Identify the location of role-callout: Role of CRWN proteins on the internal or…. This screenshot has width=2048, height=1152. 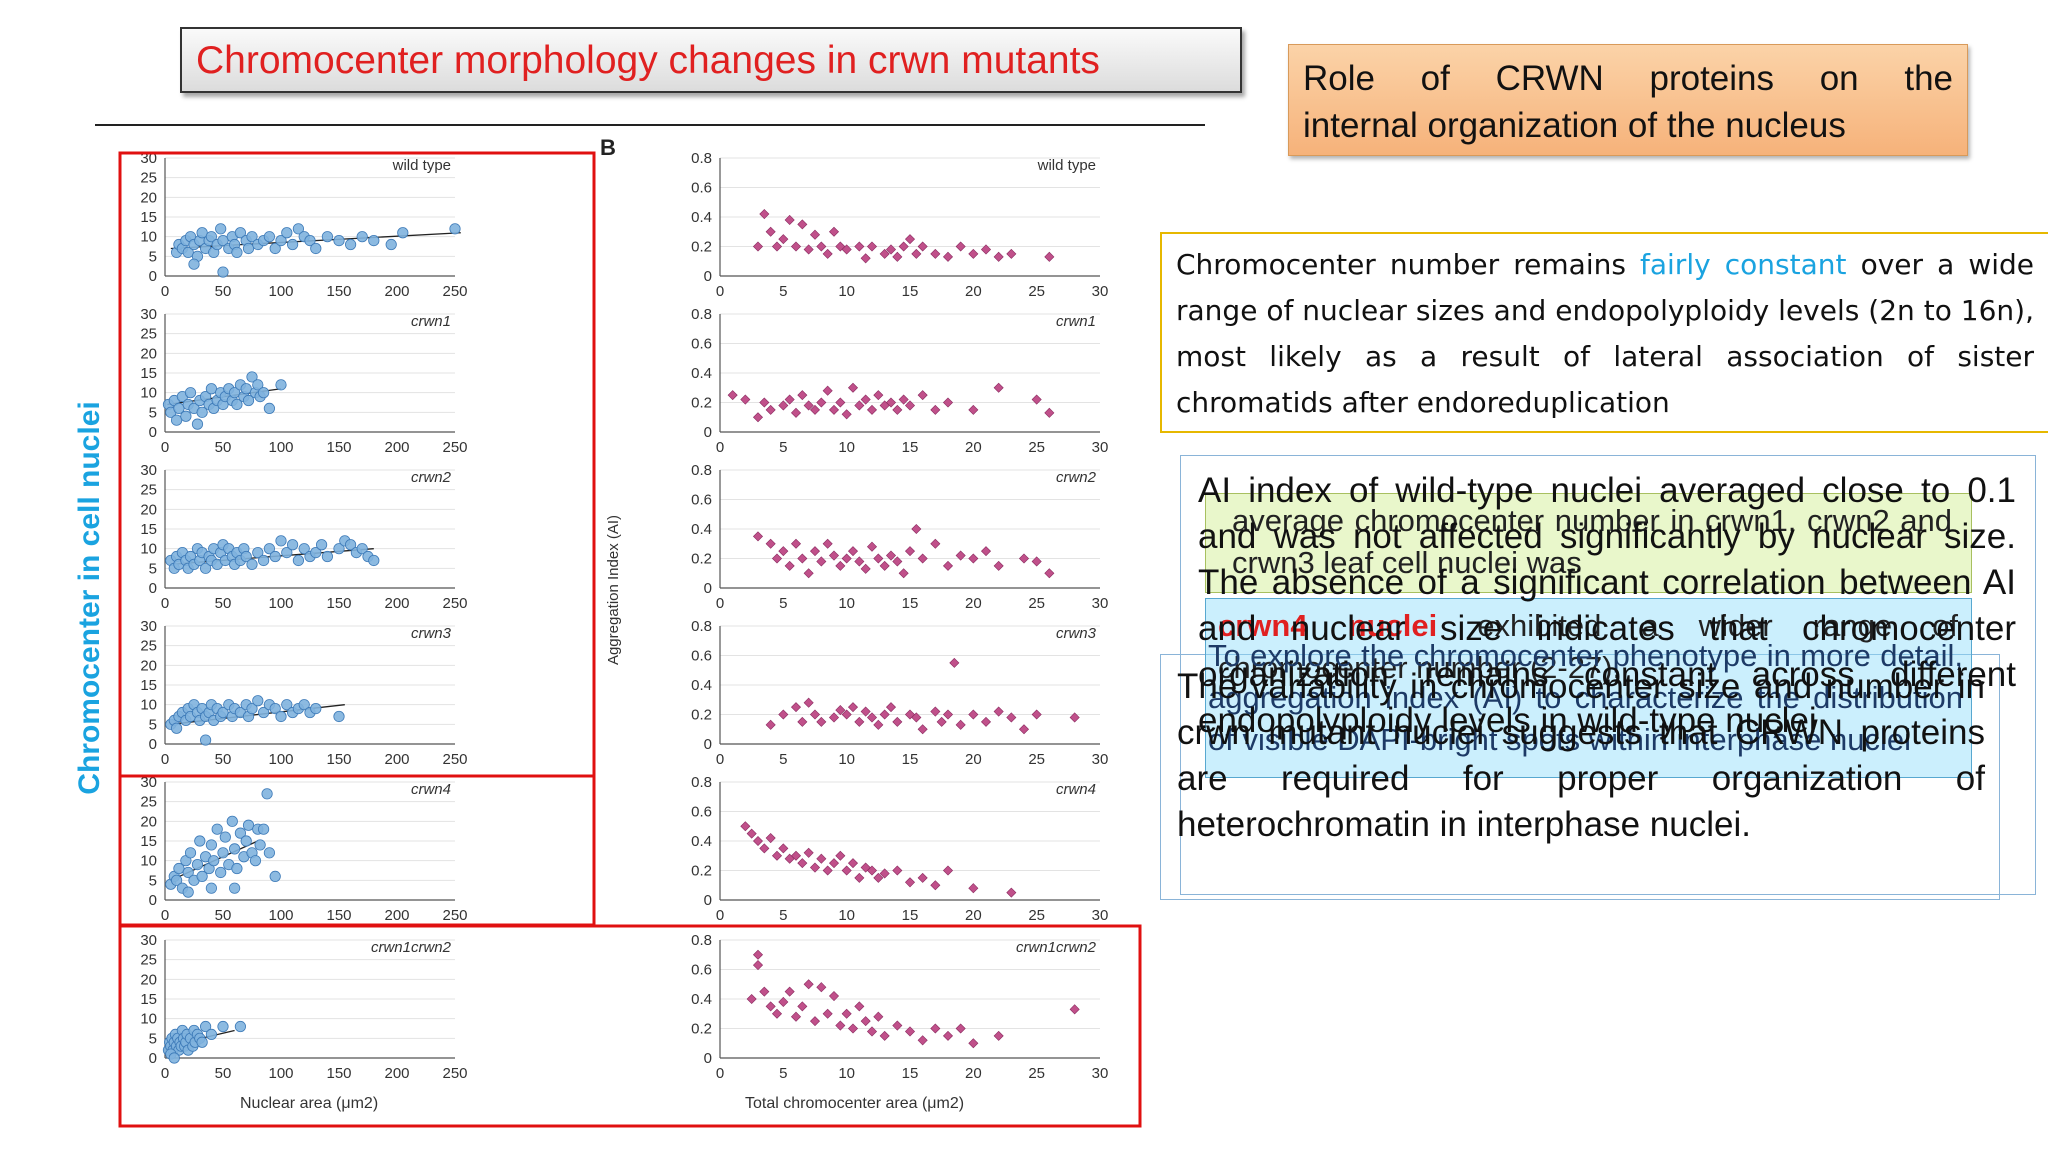
(1628, 100).